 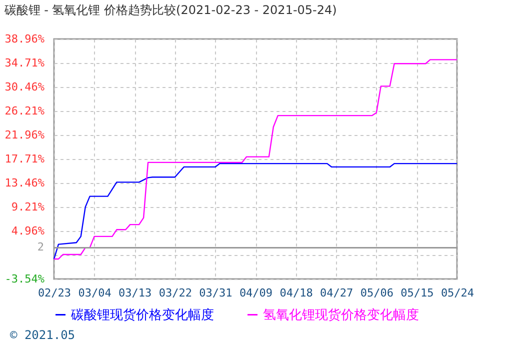 What do you see at coordinates (24, 63) in the screenshot?
I see `y-tick-label: 34.71%` at bounding box center [24, 63].